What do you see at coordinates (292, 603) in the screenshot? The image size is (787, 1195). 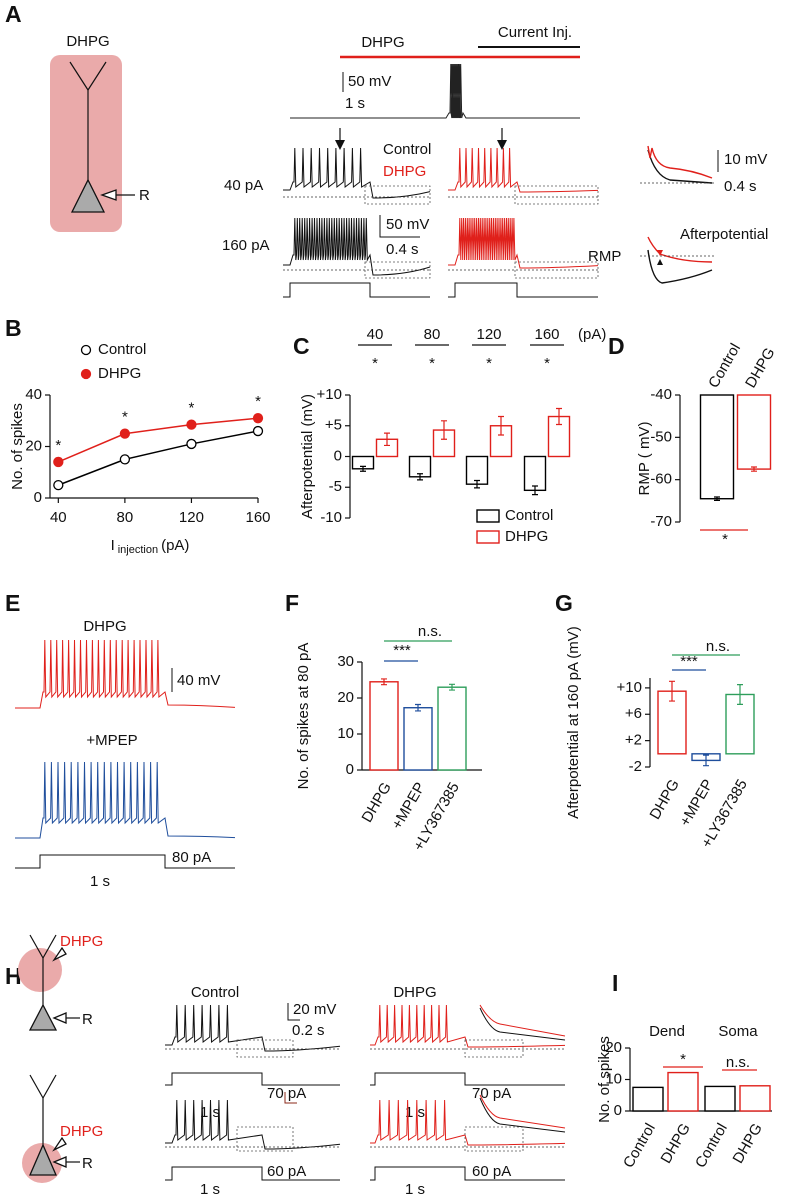 I see `panel-label: F` at bounding box center [292, 603].